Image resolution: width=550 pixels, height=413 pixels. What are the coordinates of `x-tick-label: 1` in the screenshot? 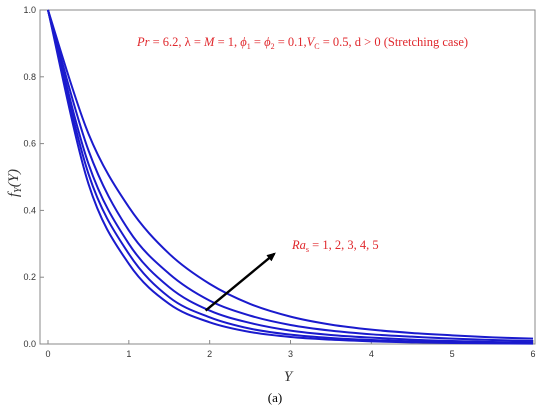 It's located at (128, 354).